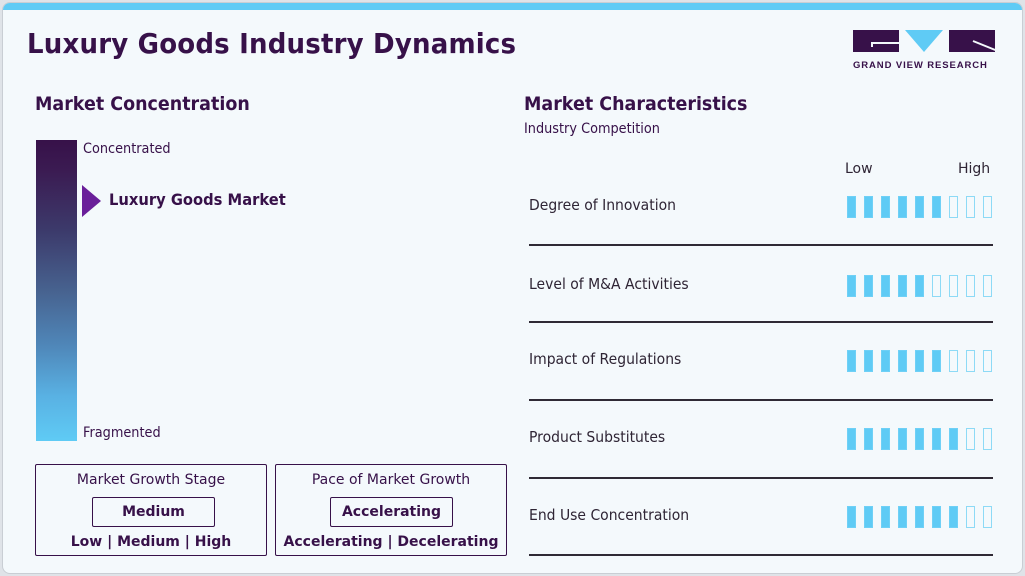  What do you see at coordinates (761, 314) in the screenshot?
I see `characteristic-row: Level of M&A Activities` at bounding box center [761, 314].